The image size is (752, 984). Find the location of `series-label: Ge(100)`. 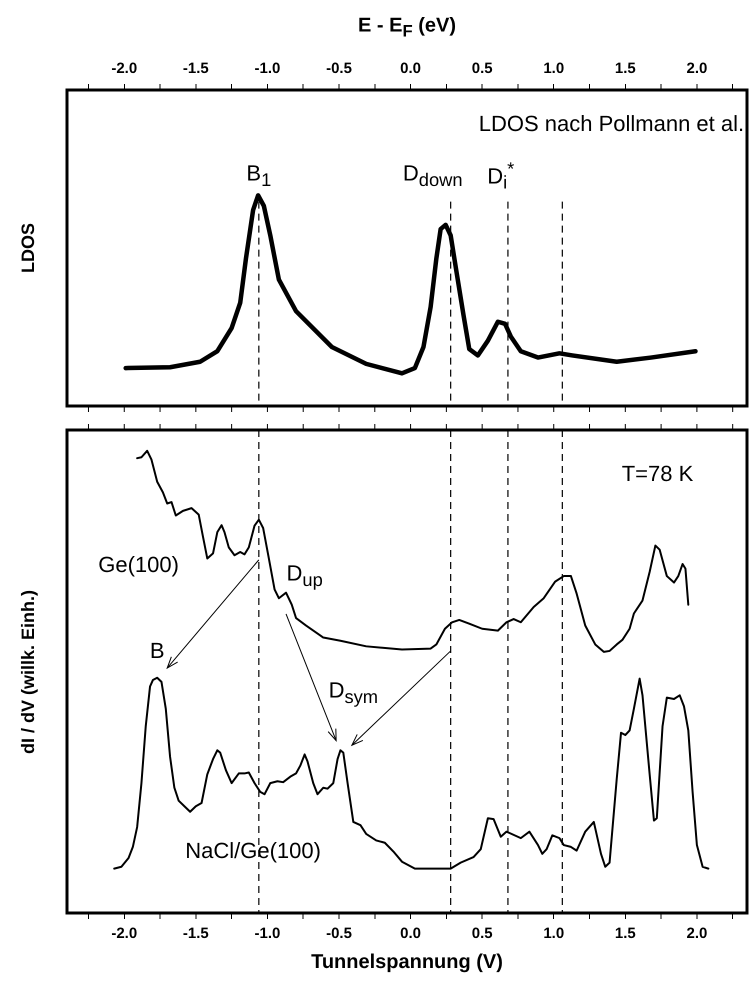

series-label: Ge(100) is located at coordinates (138, 564).